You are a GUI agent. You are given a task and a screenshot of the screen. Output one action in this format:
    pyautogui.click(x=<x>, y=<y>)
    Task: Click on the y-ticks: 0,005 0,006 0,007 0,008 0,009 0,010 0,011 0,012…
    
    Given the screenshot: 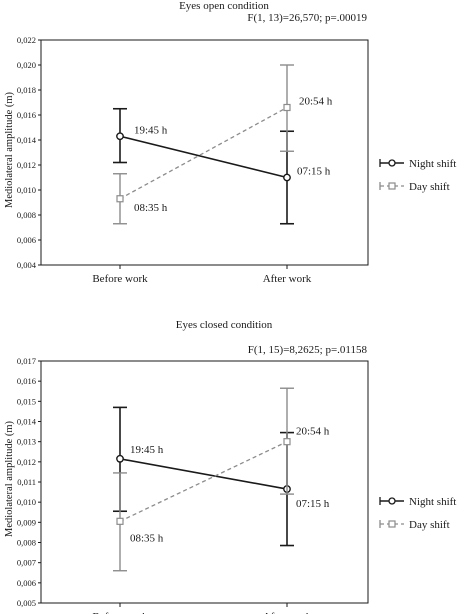 What is the action you would take?
    pyautogui.click(x=29, y=482)
    